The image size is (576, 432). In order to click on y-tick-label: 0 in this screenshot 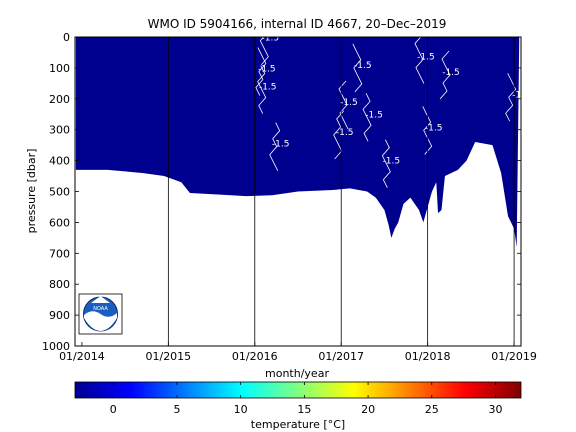, I will do `click(66, 37)`.